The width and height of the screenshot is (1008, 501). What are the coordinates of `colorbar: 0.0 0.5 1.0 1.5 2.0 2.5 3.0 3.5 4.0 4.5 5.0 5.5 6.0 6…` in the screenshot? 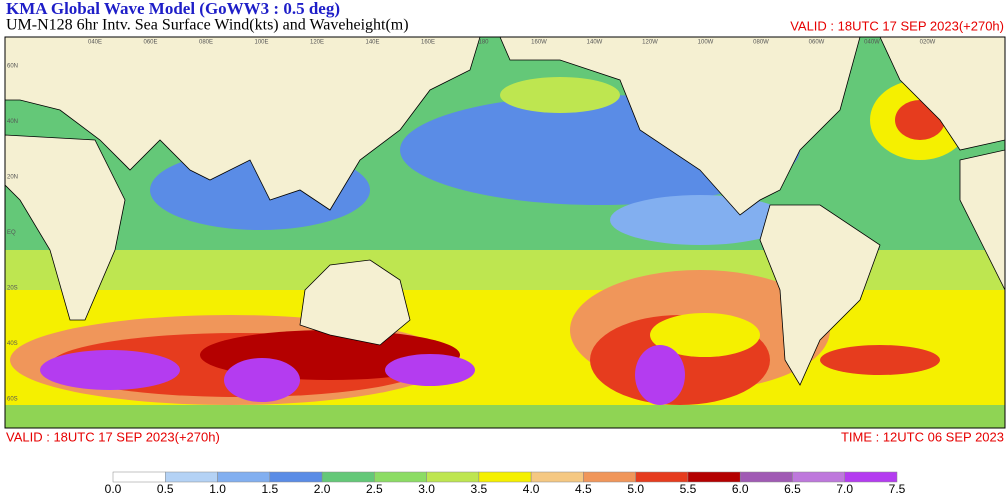 It's located at (505, 483).